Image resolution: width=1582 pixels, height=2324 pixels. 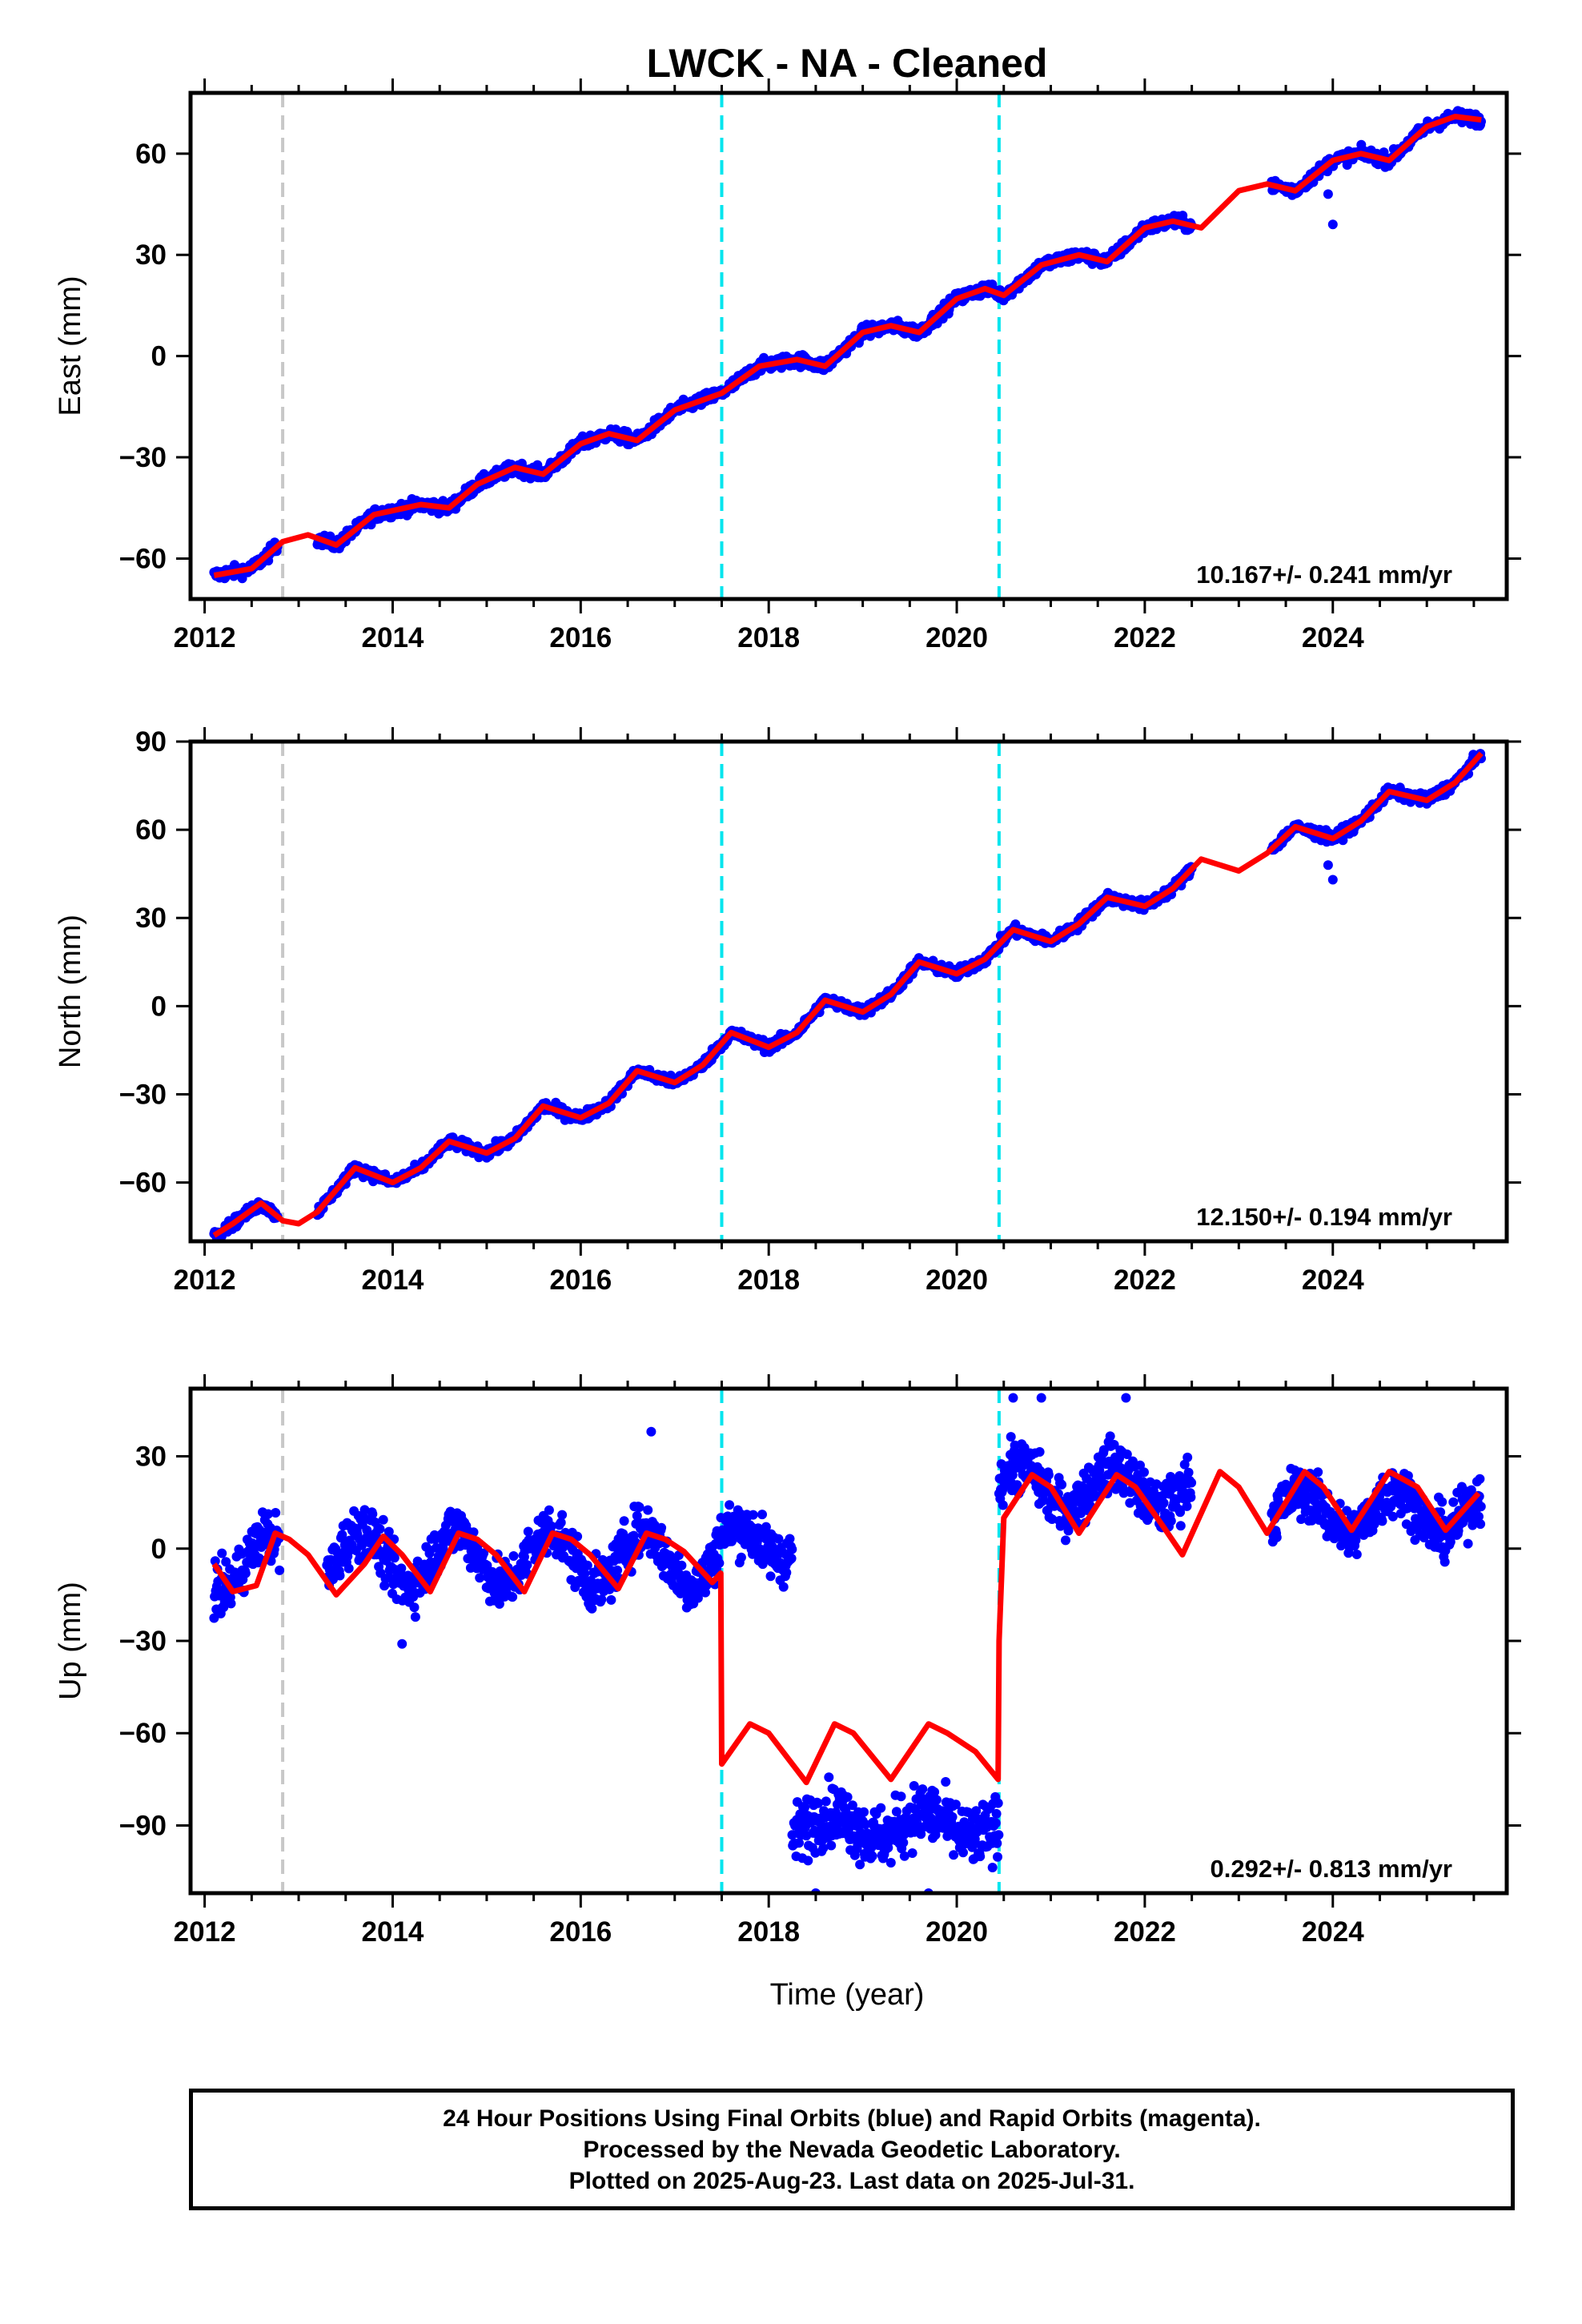 What do you see at coordinates (1333, 637) in the screenshot?
I see `x-tick-label: 2024` at bounding box center [1333, 637].